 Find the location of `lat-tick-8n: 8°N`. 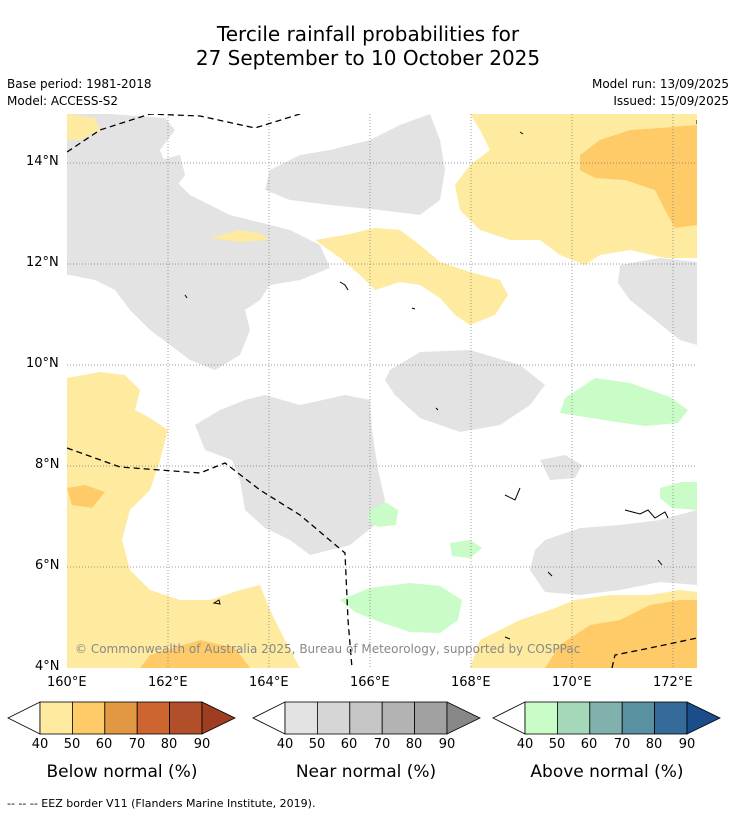

lat-tick-8n: 8°N is located at coordinates (47, 464).